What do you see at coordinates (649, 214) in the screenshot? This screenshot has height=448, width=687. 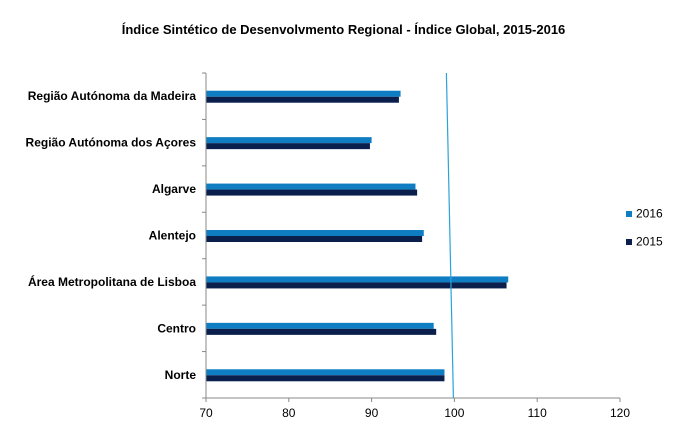 I see `legend-label-2016: 2016` at bounding box center [649, 214].